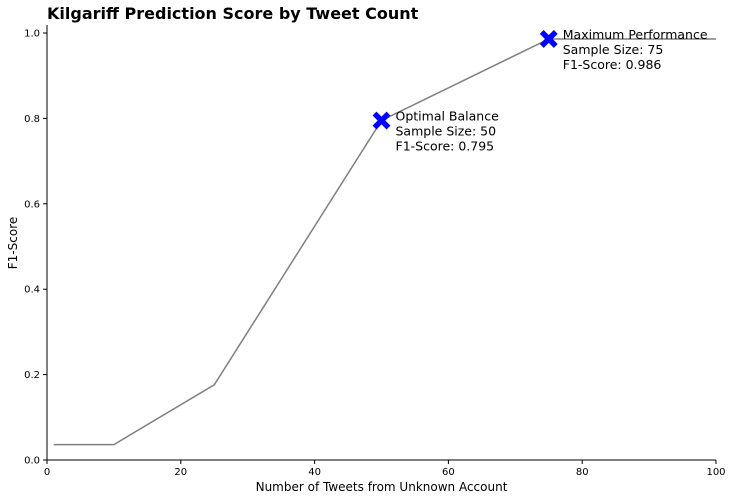 The image size is (733, 501). Describe the element at coordinates (32, 34) in the screenshot. I see `y-tick-label: 1.0` at that location.